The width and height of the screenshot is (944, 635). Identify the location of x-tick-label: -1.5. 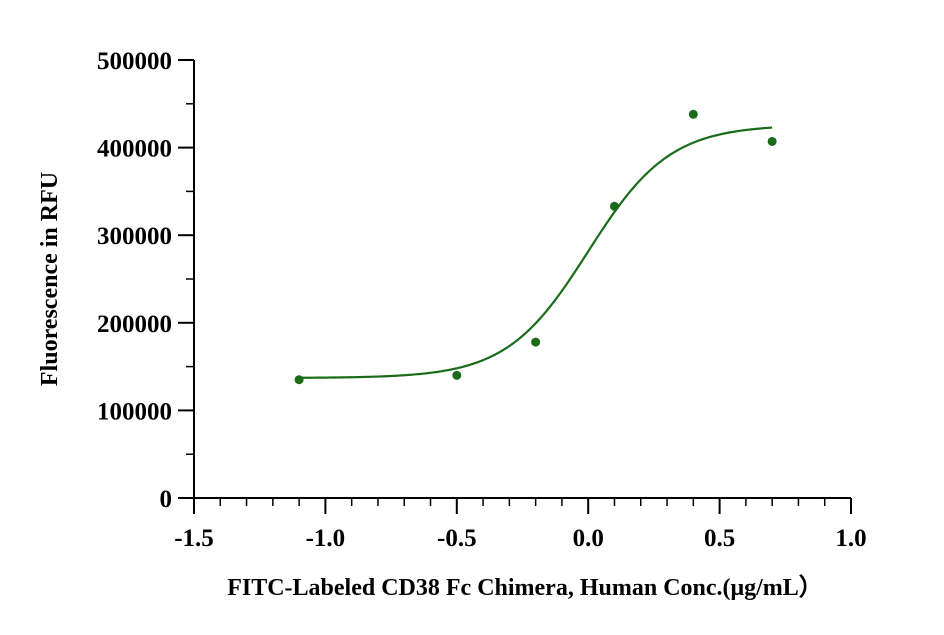
(194, 538).